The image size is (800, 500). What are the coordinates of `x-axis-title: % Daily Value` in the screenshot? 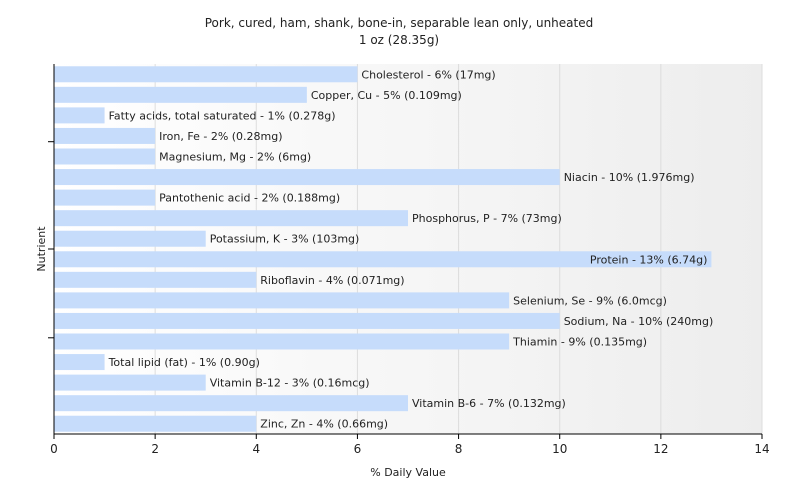 It's located at (408, 472).